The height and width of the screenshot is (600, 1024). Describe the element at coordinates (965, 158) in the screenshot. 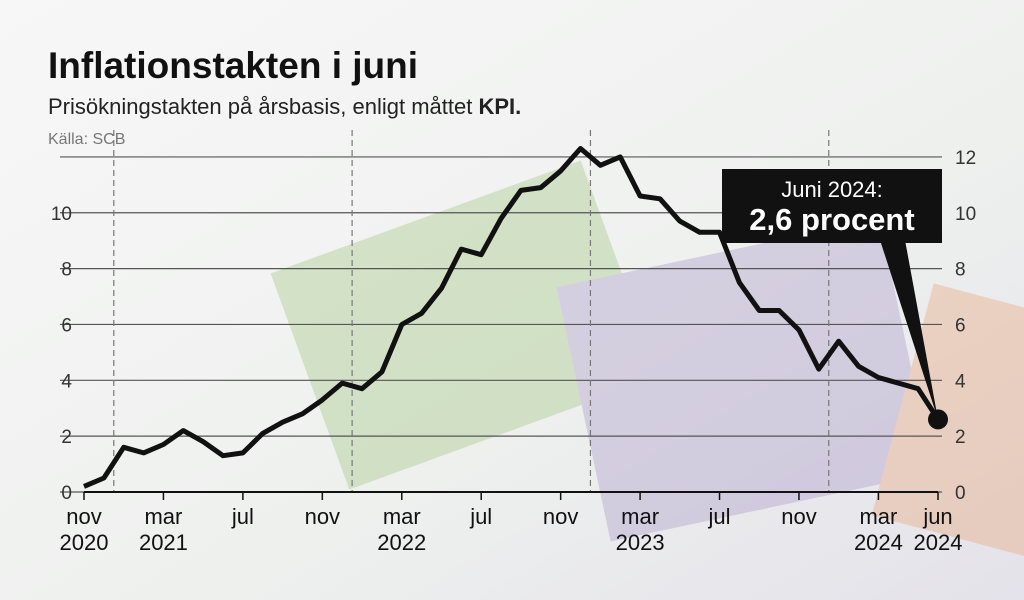

I see `y2-tick-label: 12` at that location.